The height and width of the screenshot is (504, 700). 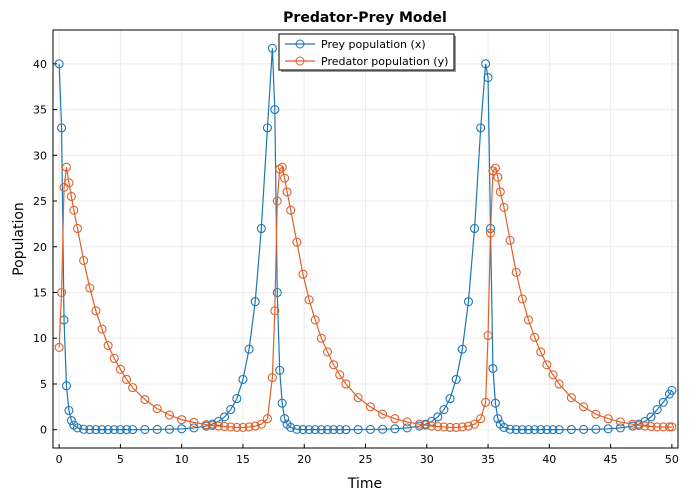 What do you see at coordinates (40, 201) in the screenshot?
I see `y-tick-label: 25` at bounding box center [40, 201].